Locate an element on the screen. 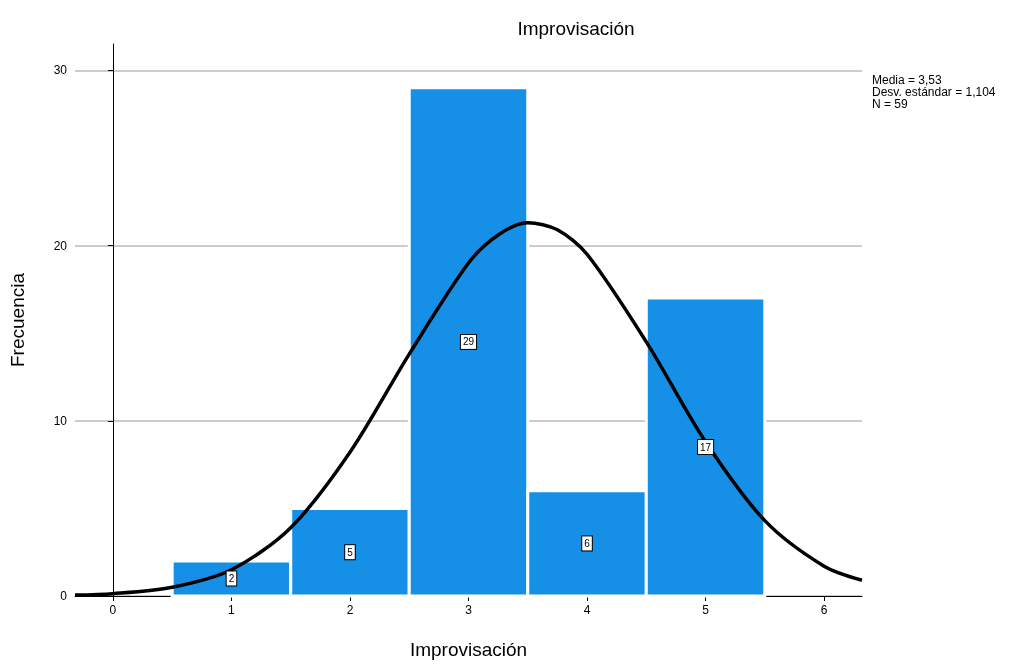  x-tick-label: 6 is located at coordinates (824, 610).